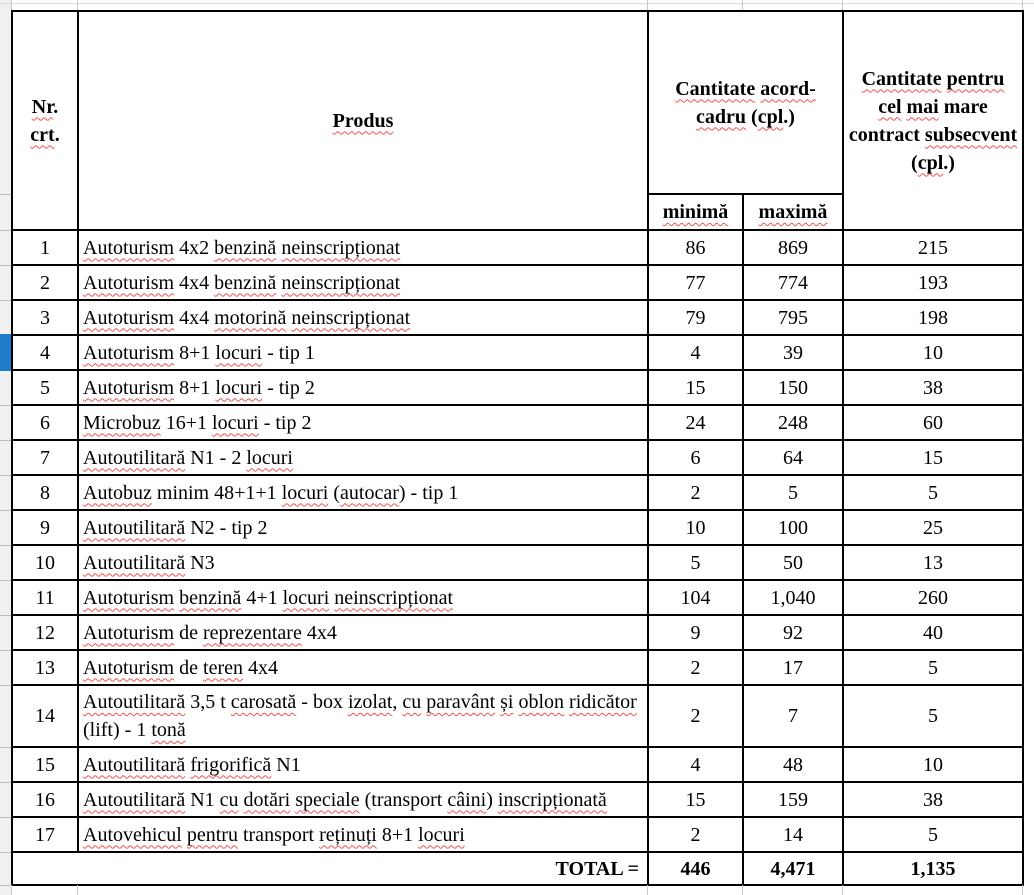 This screenshot has height=895, width=1034. I want to click on col-header-nr-crt: Nr. crt., so click(45, 120).